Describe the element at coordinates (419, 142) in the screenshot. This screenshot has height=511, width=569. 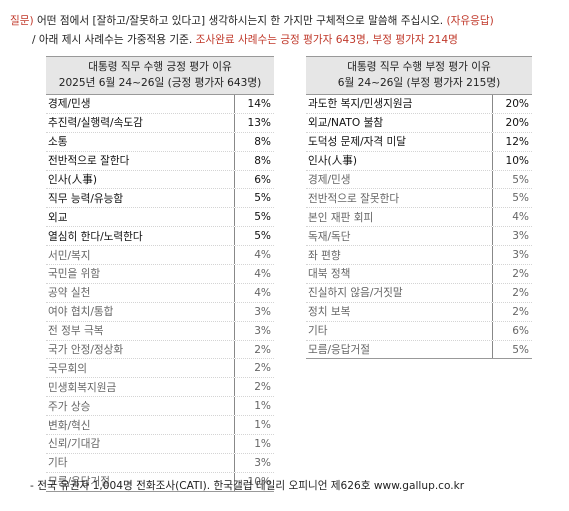
I see `table-row: 도덕성 문제/자격 미달 12%` at that location.